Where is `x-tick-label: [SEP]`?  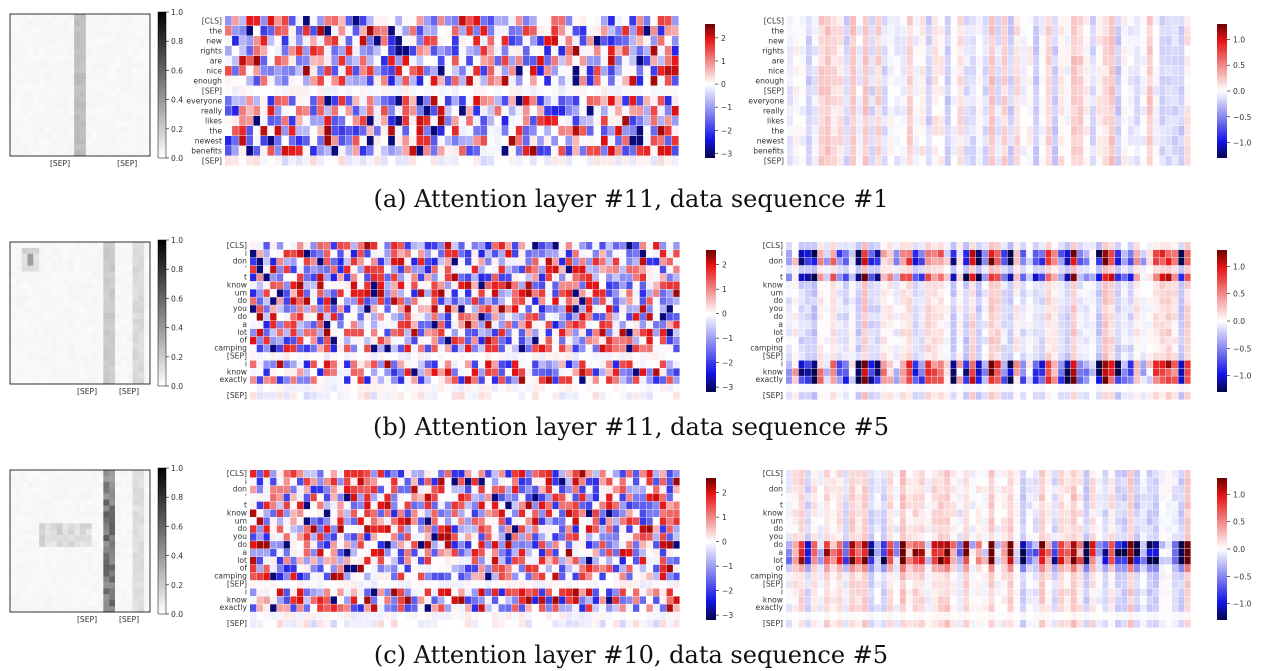
x-tick-label: [SEP] is located at coordinates (127, 163).